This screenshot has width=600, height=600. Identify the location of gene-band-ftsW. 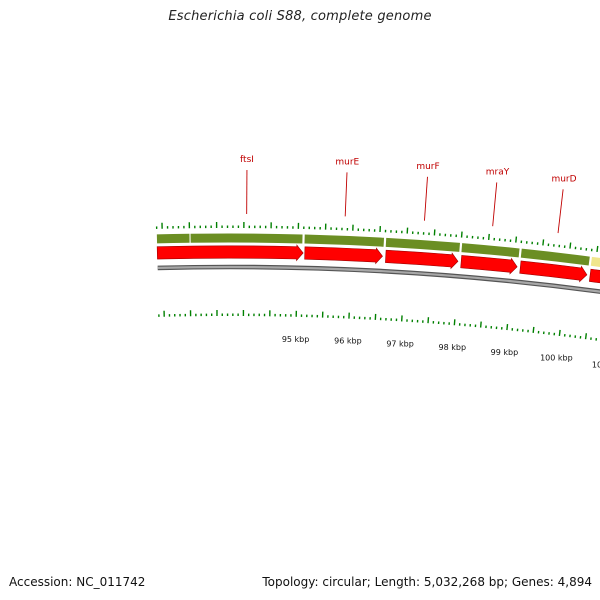
(595, 261).